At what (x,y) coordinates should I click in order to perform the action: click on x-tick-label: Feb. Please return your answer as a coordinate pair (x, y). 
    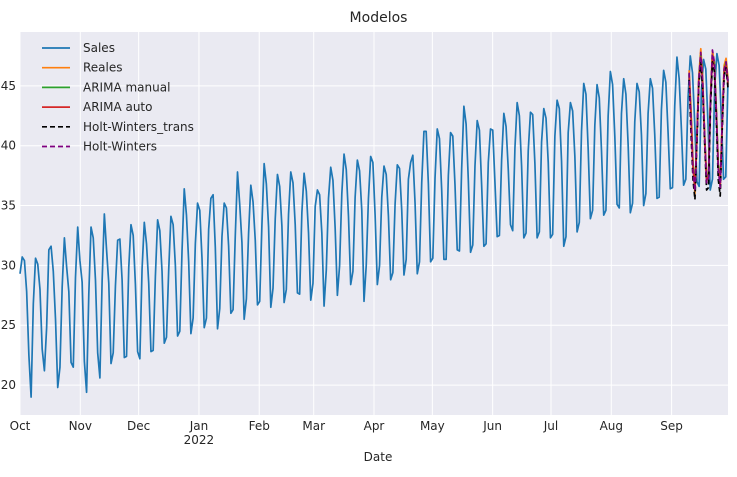
    Looking at the image, I should click on (259, 426).